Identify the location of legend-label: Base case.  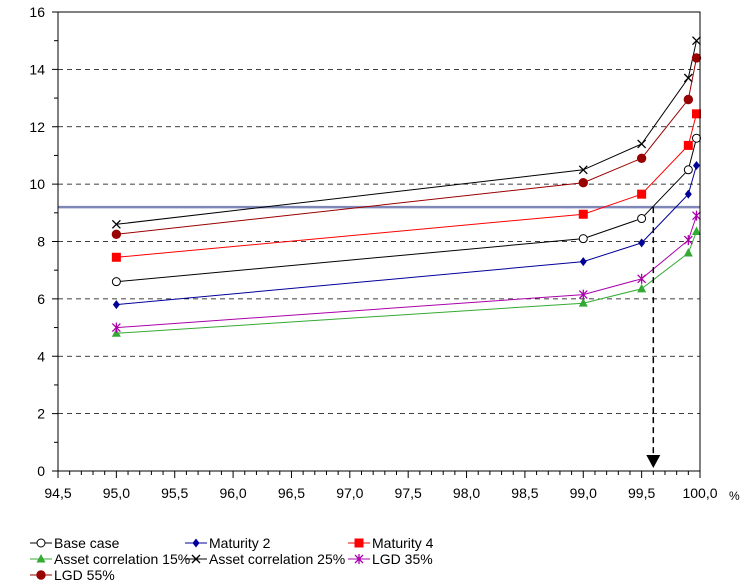
(87, 543).